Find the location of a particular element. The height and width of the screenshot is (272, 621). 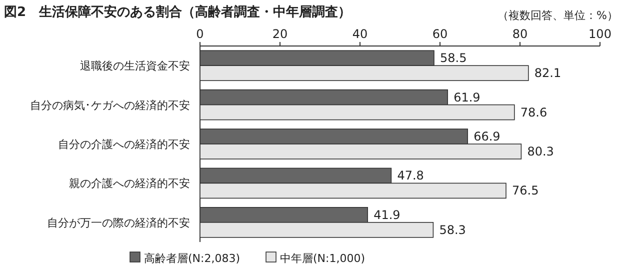

y-category: 自分の介護への経済的不安 is located at coordinates (124, 144).